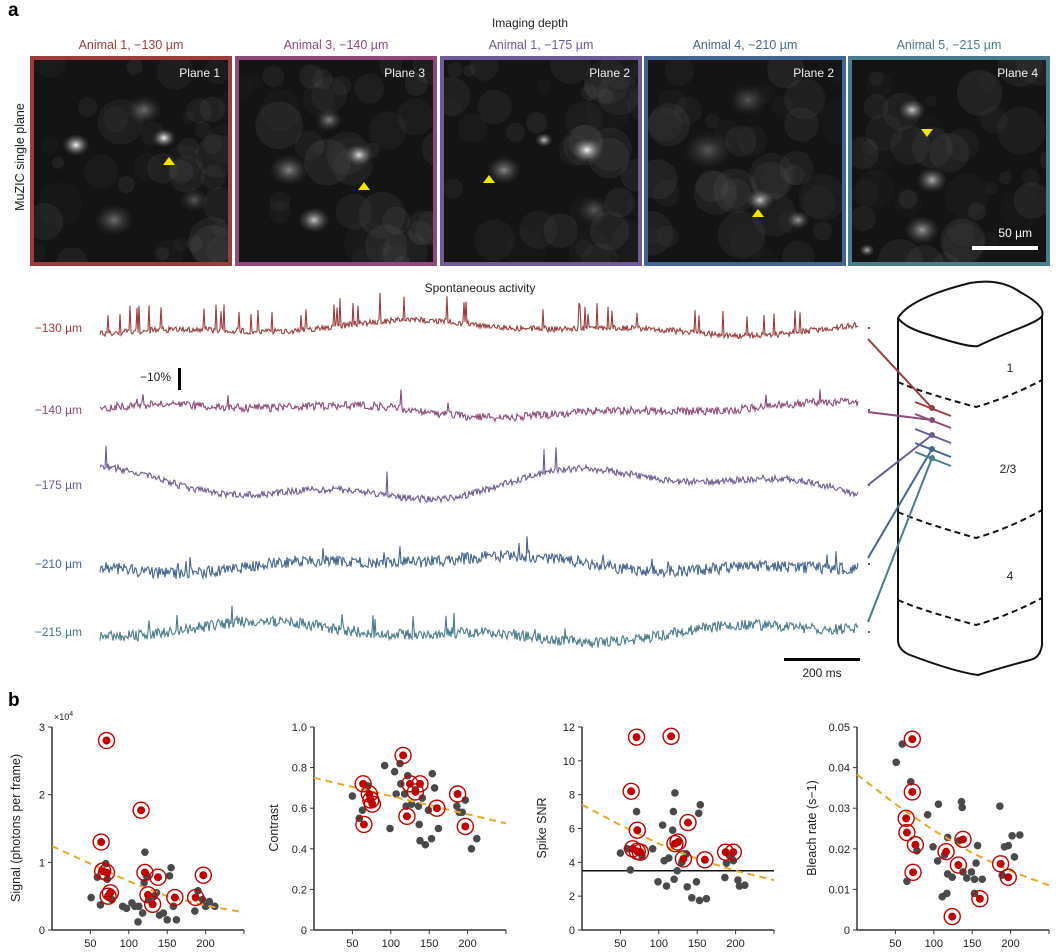 This screenshot has width=1062, height=952. Describe the element at coordinates (572, 863) in the screenshot. I see `y-tick-label: 4` at that location.